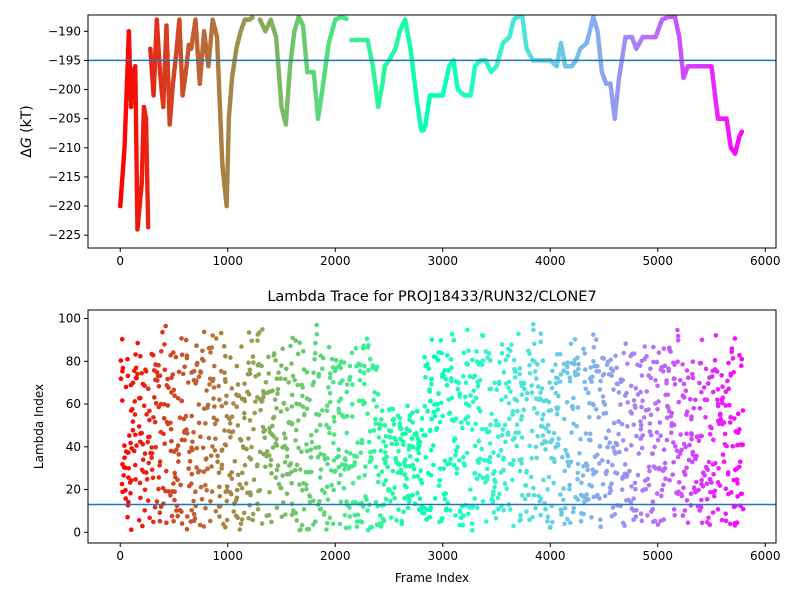 This screenshot has height=600, width=800. Describe the element at coordinates (77, 404) in the screenshot. I see `bottom-y-tick: 60` at that location.